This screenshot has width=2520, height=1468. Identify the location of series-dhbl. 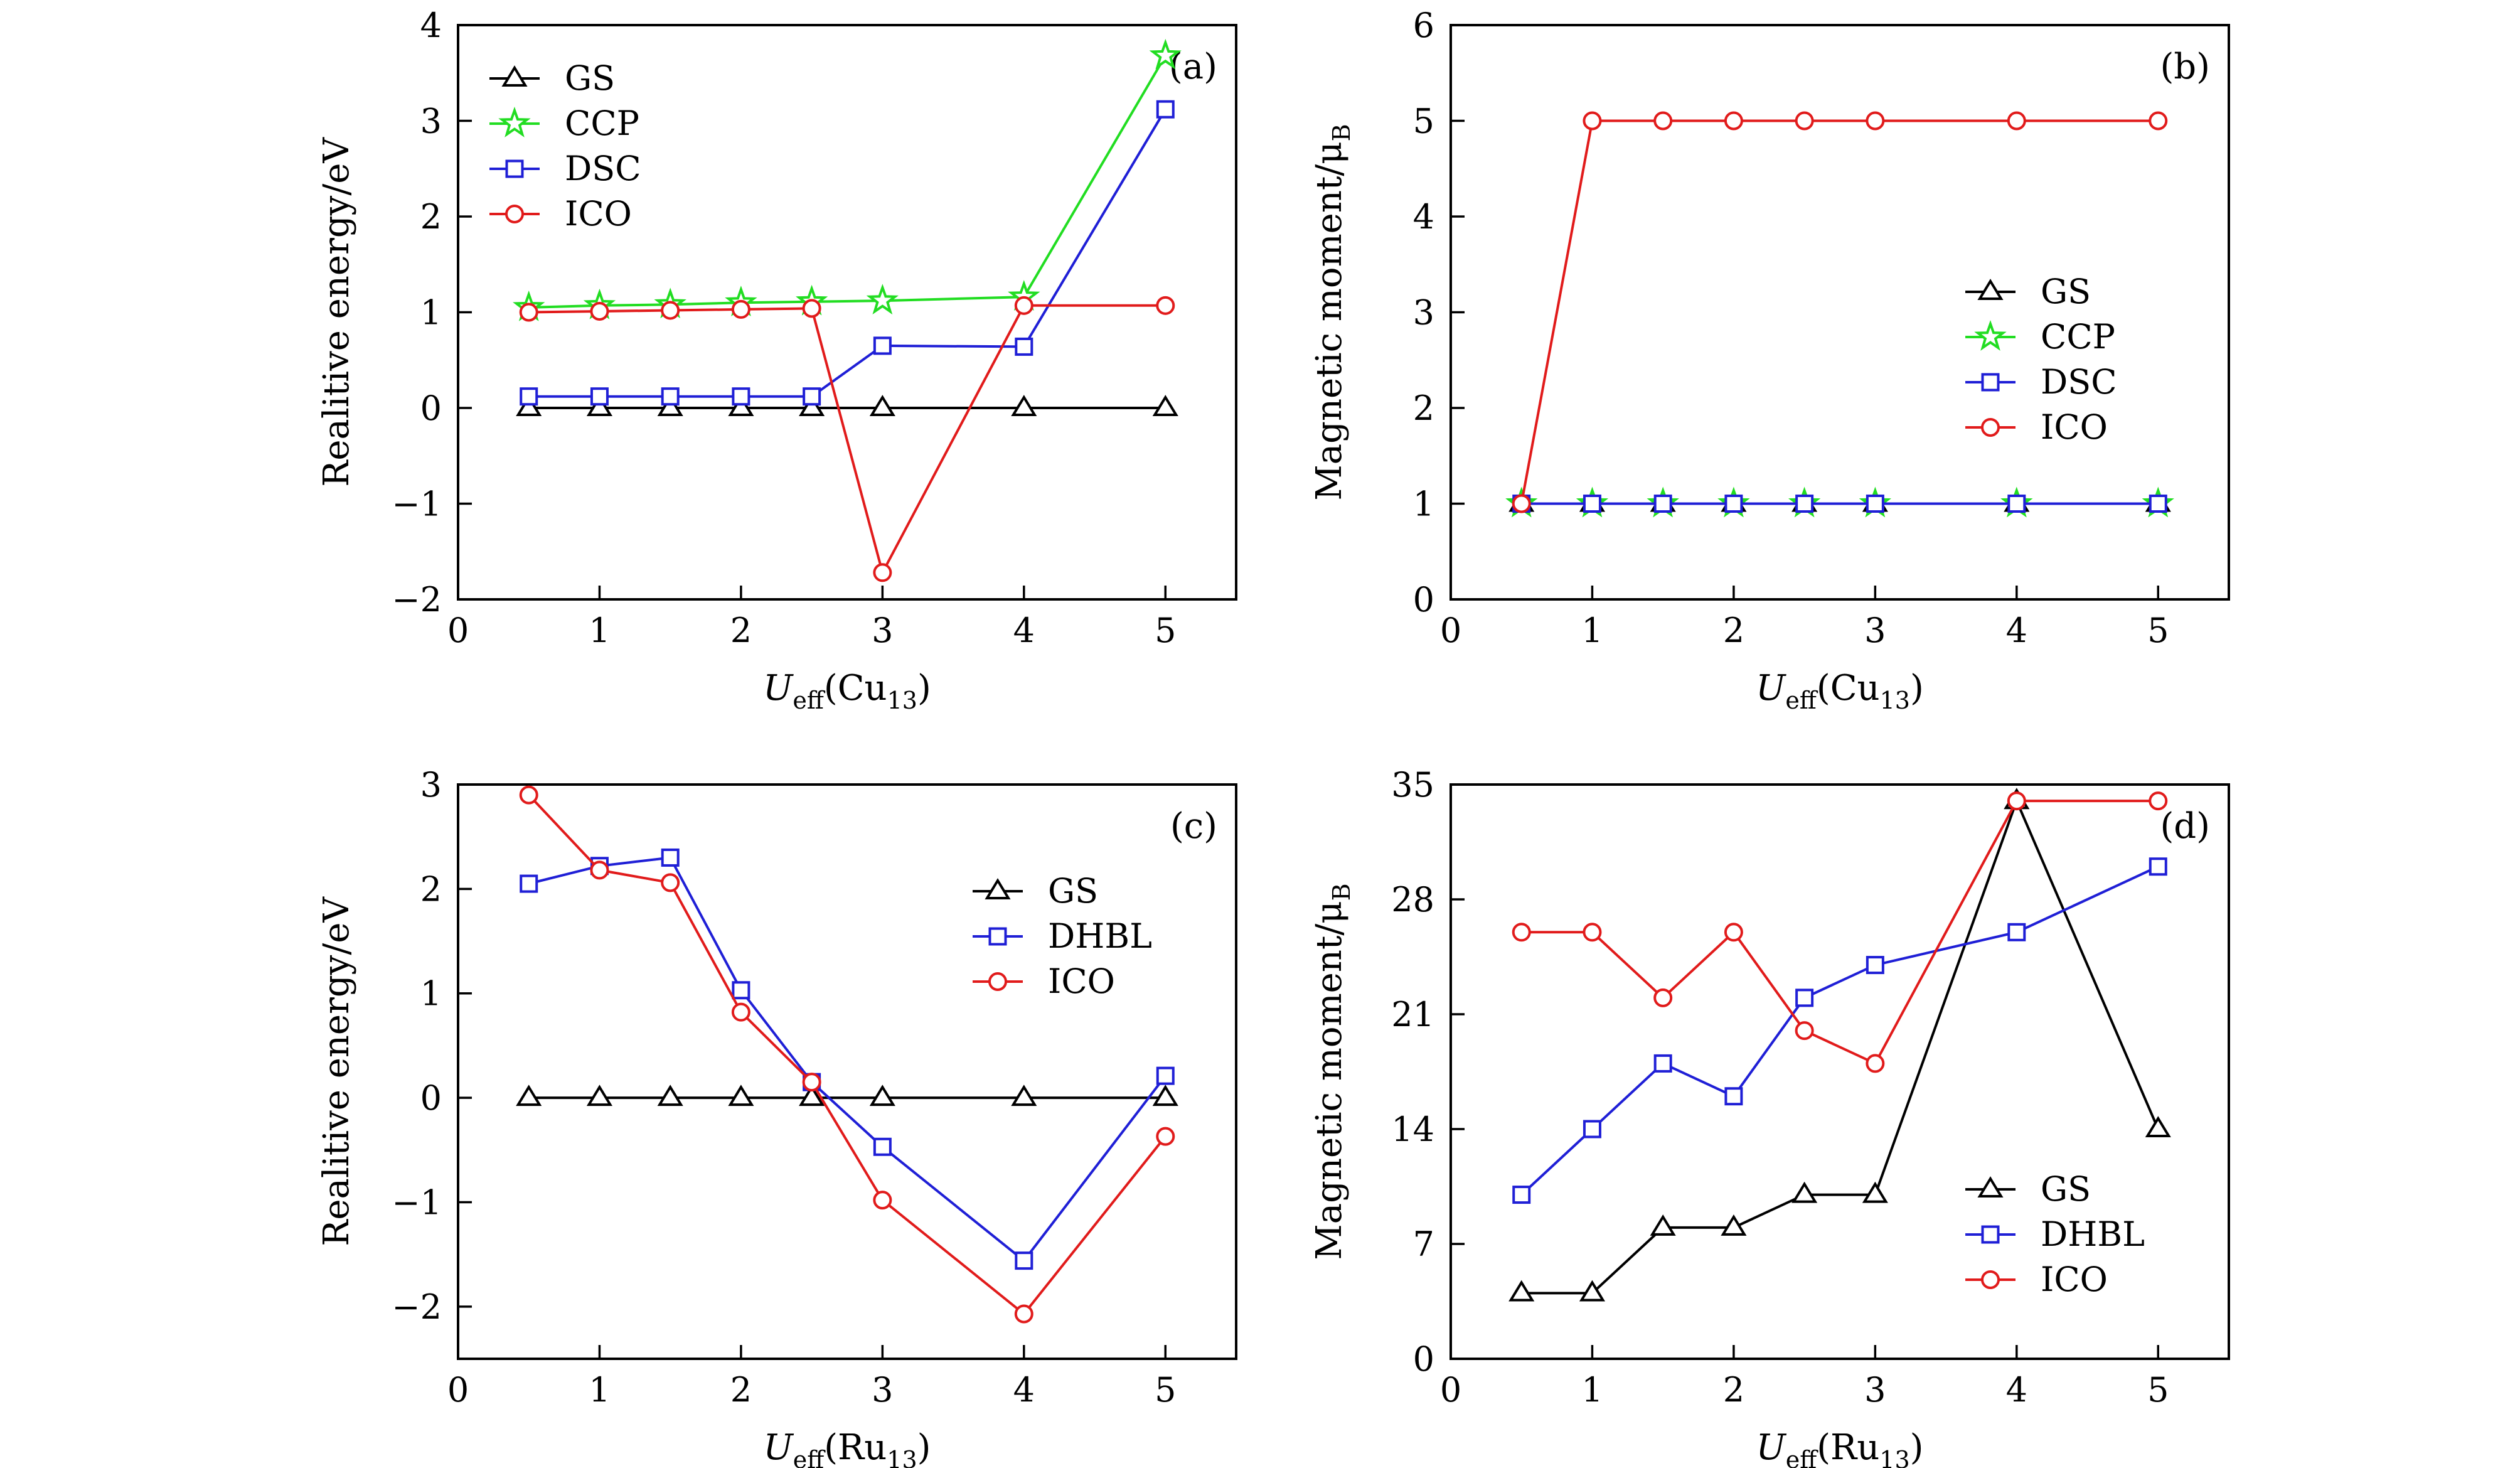
(1839, 1030).